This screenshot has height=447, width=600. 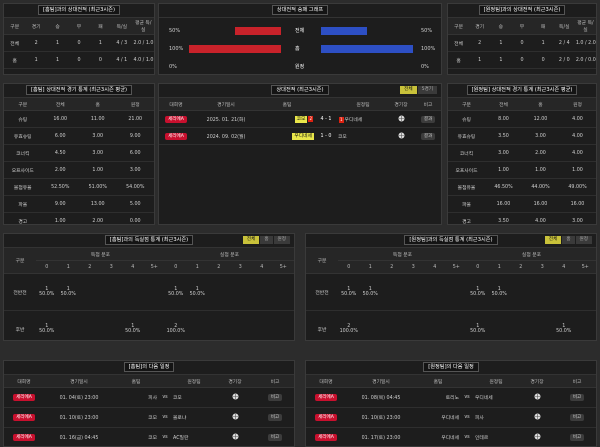 What do you see at coordinates (149, 240) in the screenshot?
I see `panel-title: [홈팀]과의 득실점 통계 (최근3시즌)` at bounding box center [149, 240].